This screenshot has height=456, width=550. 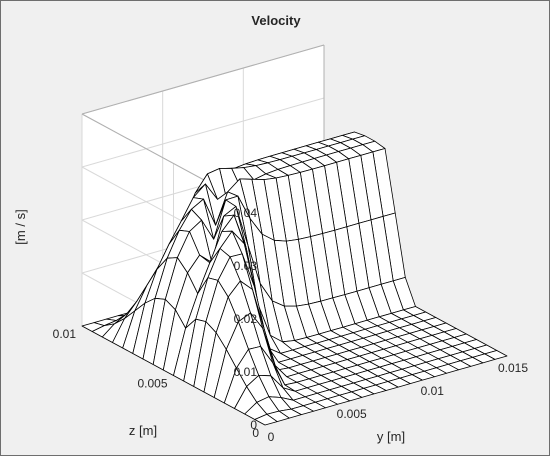 What do you see at coordinates (246, 319) in the screenshot?
I see `z-tick-label: 0.02` at bounding box center [246, 319].